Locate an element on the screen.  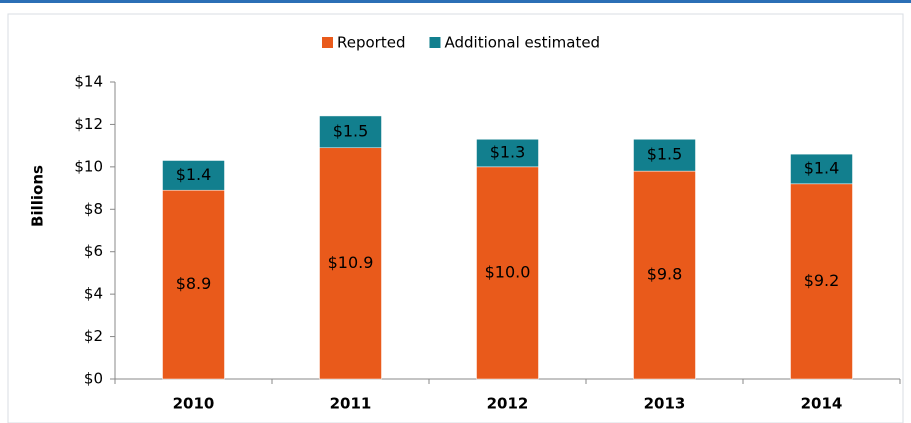
value-label: $9.8 is located at coordinates (665, 274).